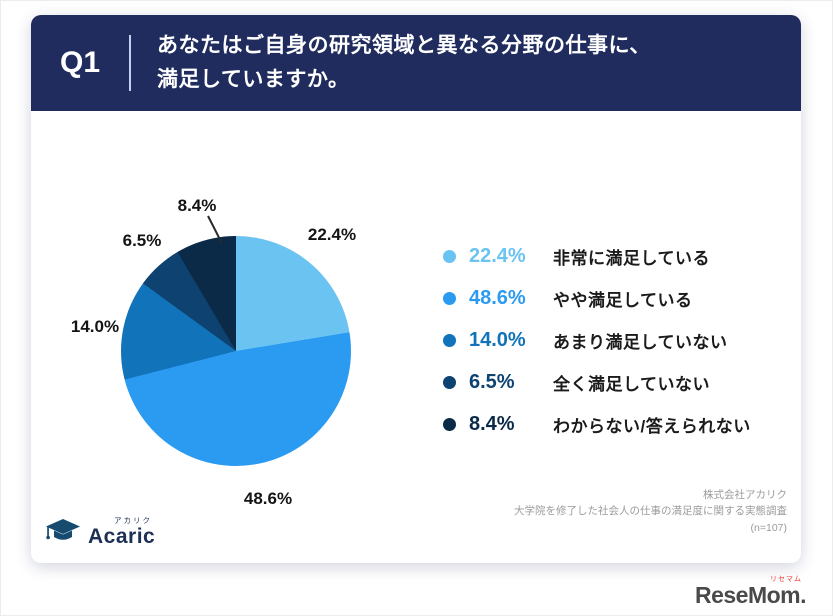 The image size is (833, 616). Describe the element at coordinates (404, 46) in the screenshot. I see `question-title-line1: あなたはご自身の研究領域と異なる分野の仕事に、` at that location.